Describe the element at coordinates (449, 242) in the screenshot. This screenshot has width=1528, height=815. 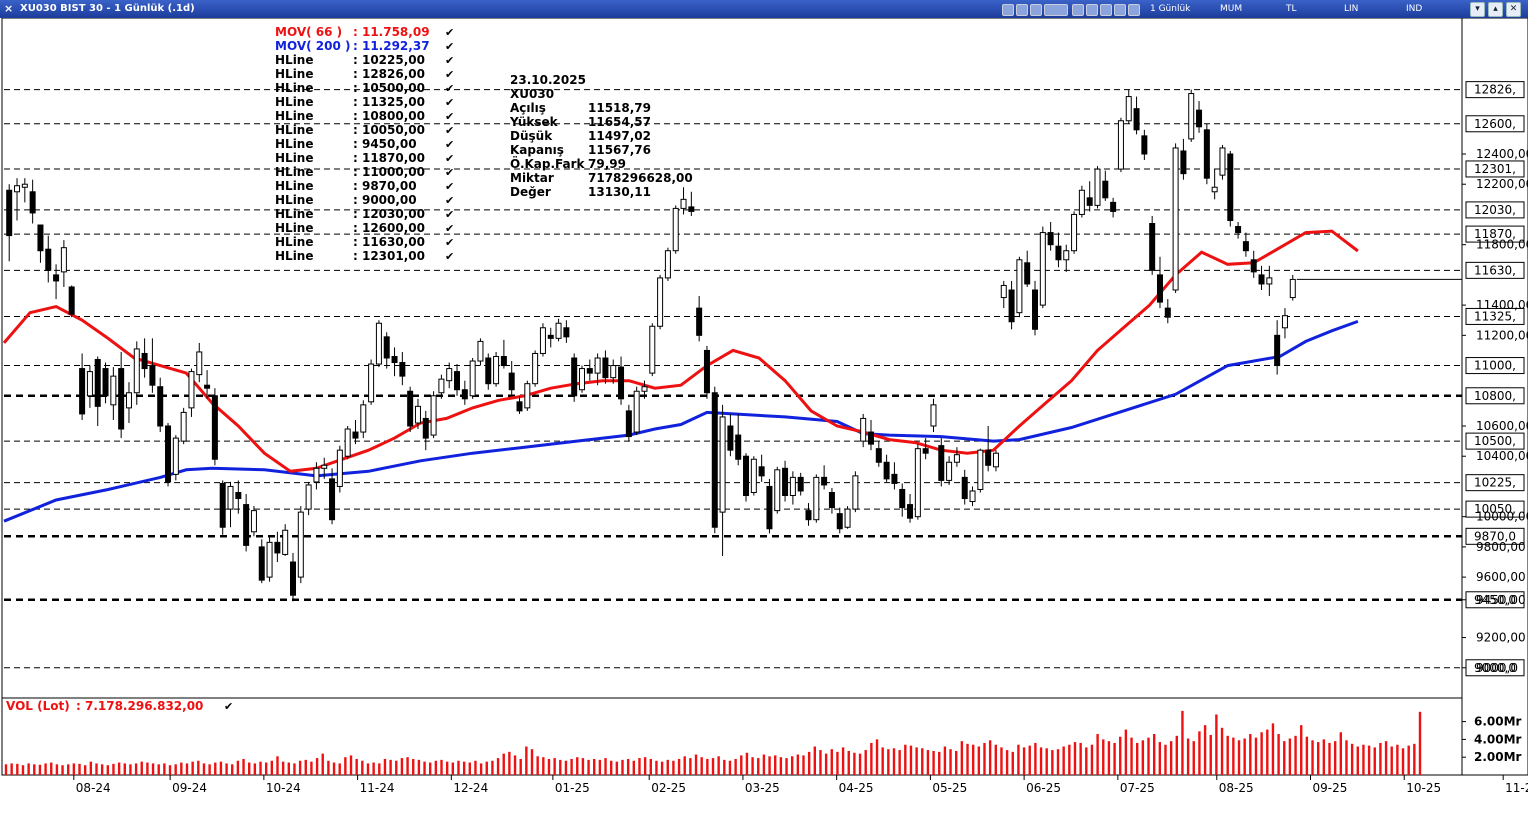
I see `legend-check-icon: ✔` at that location.